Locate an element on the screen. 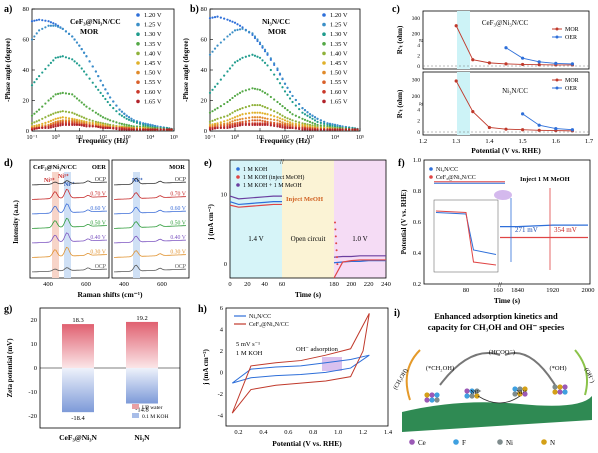  a-legend-marker is located at coordinates (138, 72).